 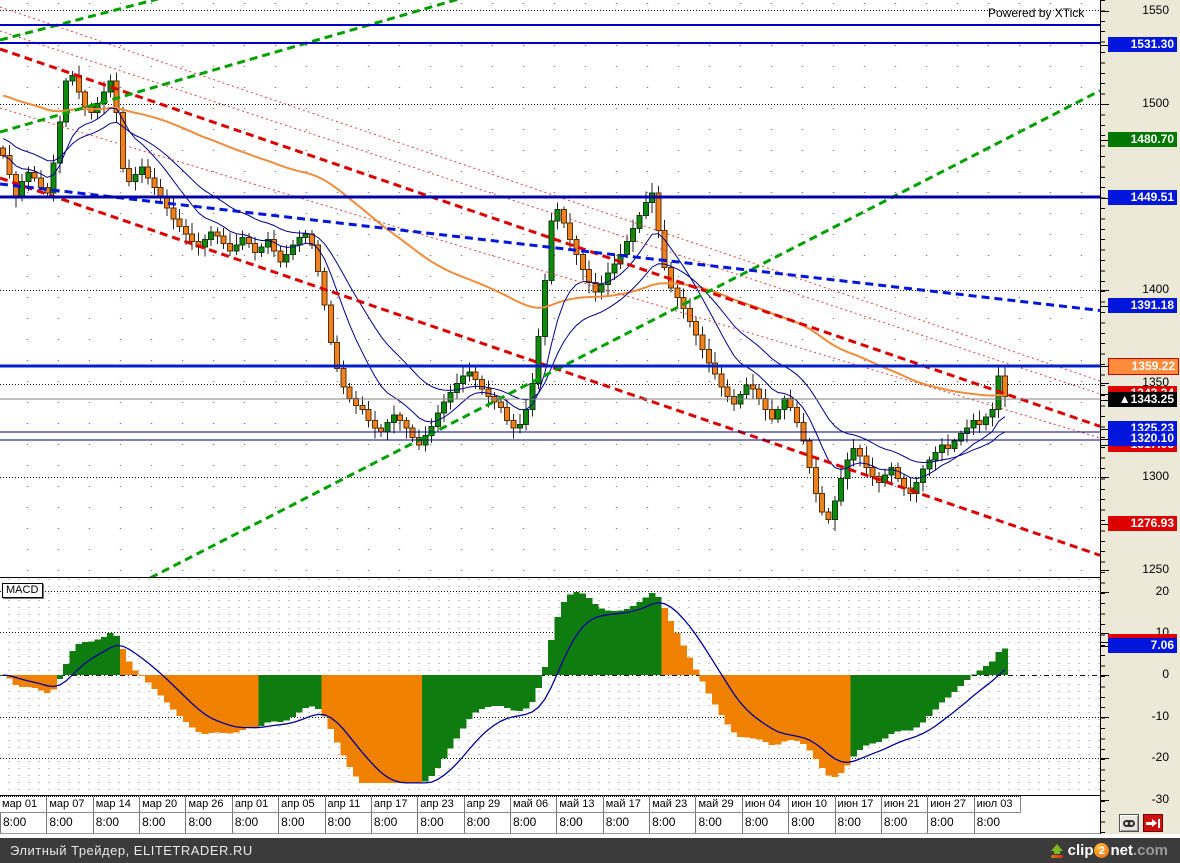 What do you see at coordinates (1155, 103) in the screenshot?
I see `axis-label: 1500` at bounding box center [1155, 103].